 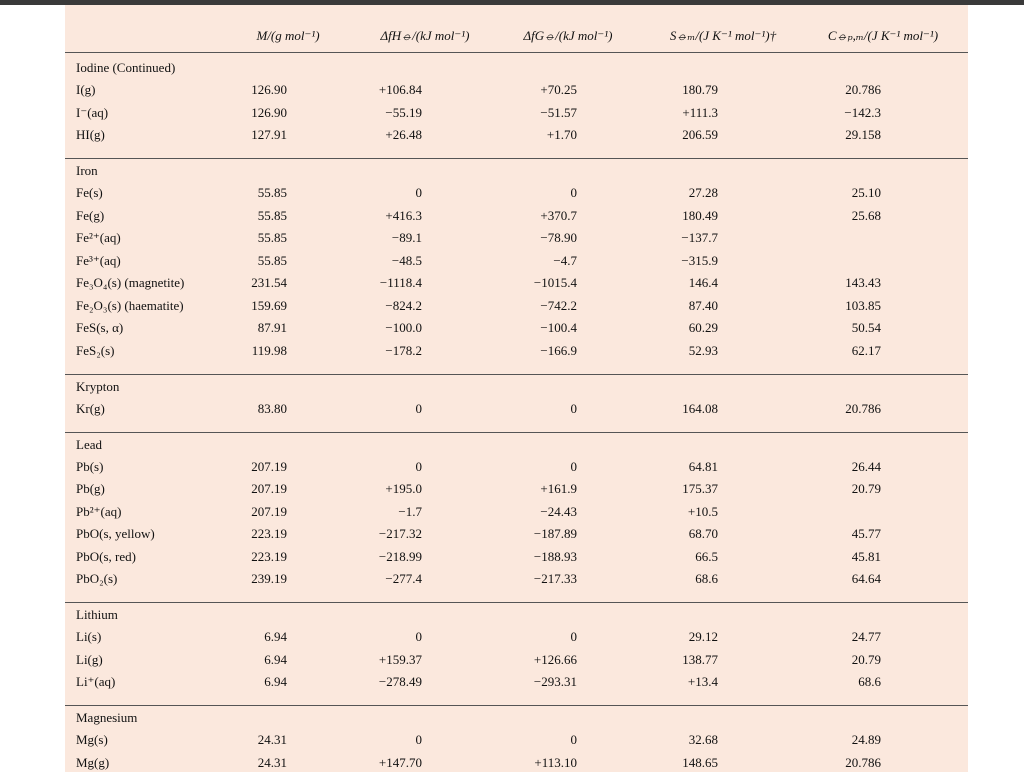 What do you see at coordinates (558, 511) in the screenshot?
I see `cell-value: −24.43` at bounding box center [558, 511].